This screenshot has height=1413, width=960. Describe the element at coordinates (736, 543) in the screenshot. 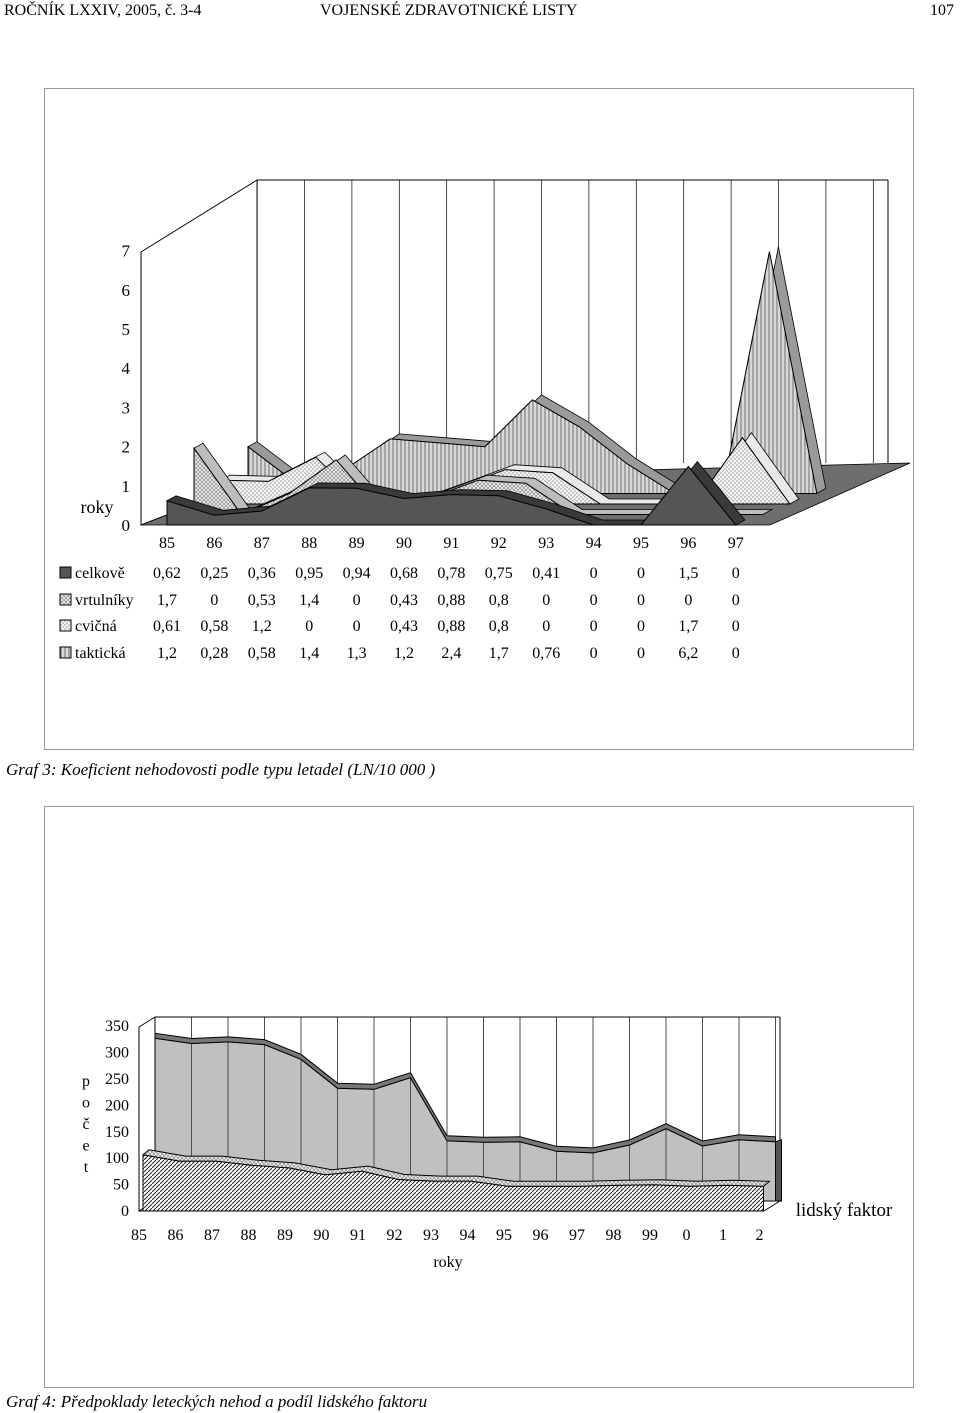

I see `graph3-category-label: 97` at that location.